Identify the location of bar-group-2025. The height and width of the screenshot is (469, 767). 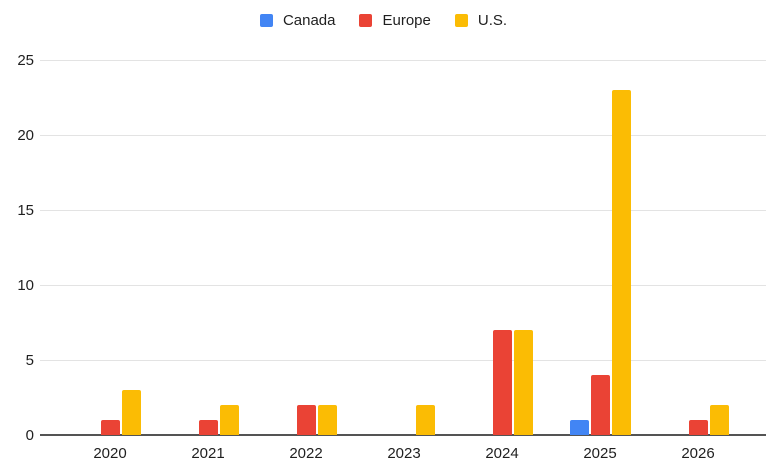
(600, 247).